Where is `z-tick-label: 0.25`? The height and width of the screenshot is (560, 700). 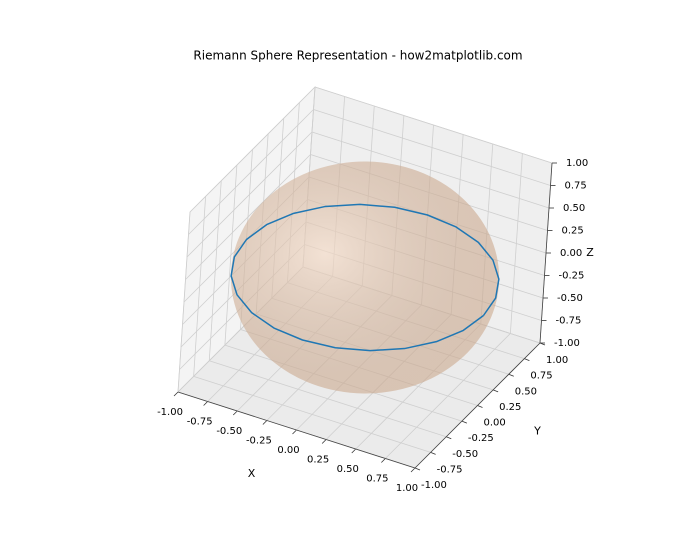 z-tick-label: 0.25 is located at coordinates (573, 231).